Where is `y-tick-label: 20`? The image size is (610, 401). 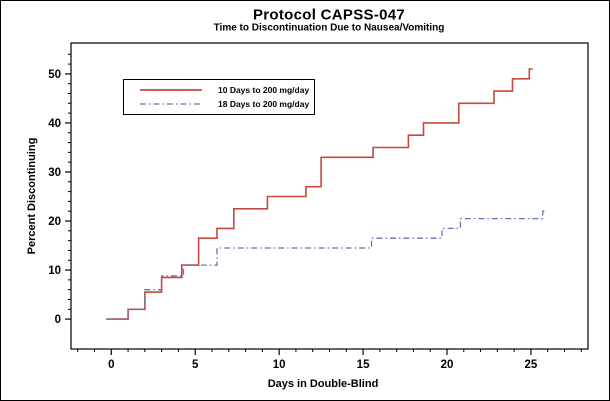
y-tick-label: 20 is located at coordinates (54, 222).